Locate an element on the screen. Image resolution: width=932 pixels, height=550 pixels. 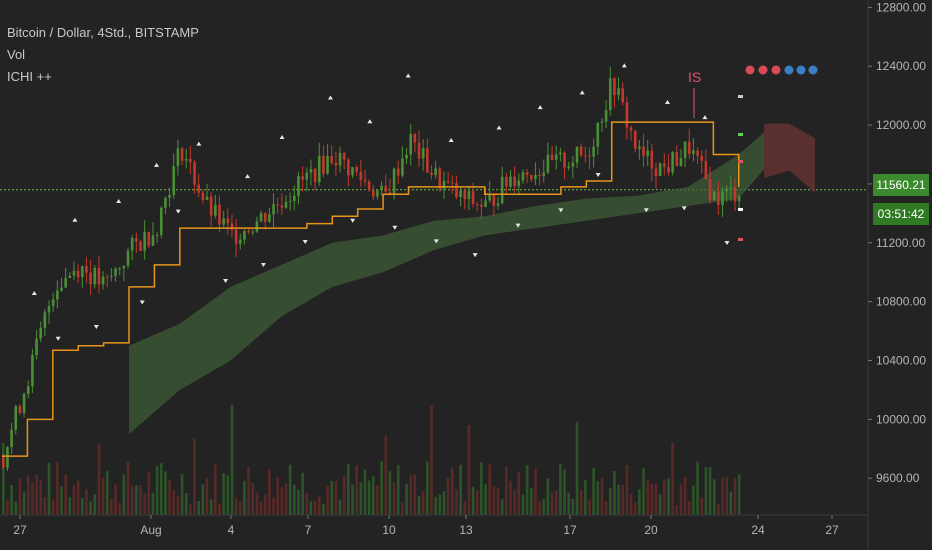
down-arrow-marker is located at coordinates (646, 210).